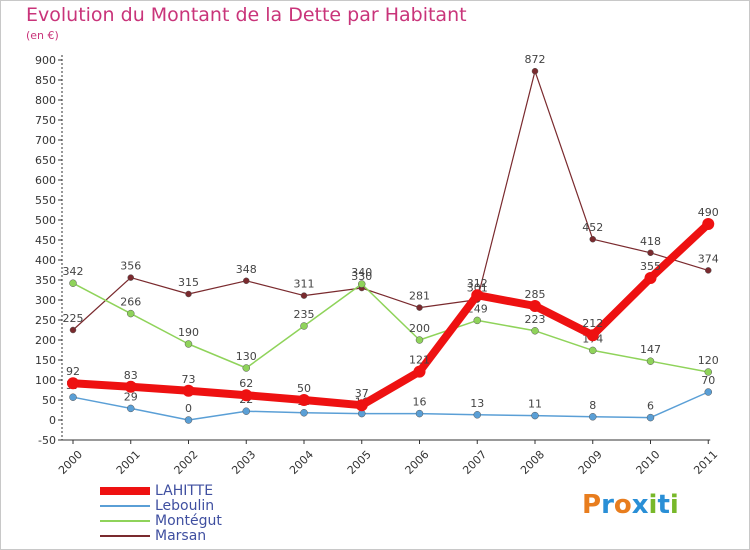  I want to click on data-label-montgut: 342, so click(73, 271).